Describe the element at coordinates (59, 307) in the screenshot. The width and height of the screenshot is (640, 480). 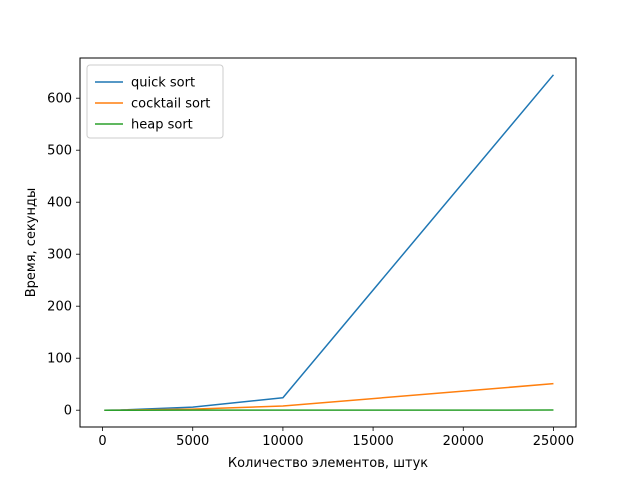
I see `y-tick-label-2: 200` at that location.